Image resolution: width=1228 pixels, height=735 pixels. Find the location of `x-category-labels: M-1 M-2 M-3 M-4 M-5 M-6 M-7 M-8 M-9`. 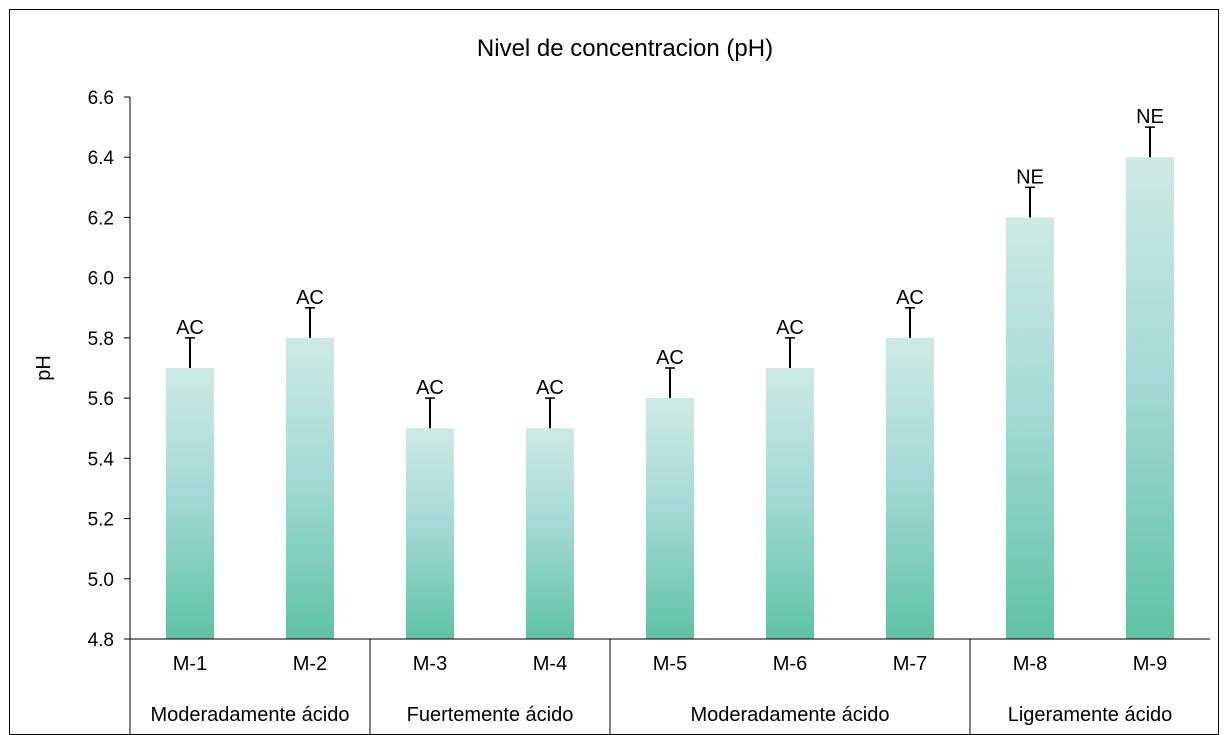

x-category-labels: M-1 M-2 M-3 M-4 M-5 M-6 M-7 M-8 M-9 is located at coordinates (670, 664).